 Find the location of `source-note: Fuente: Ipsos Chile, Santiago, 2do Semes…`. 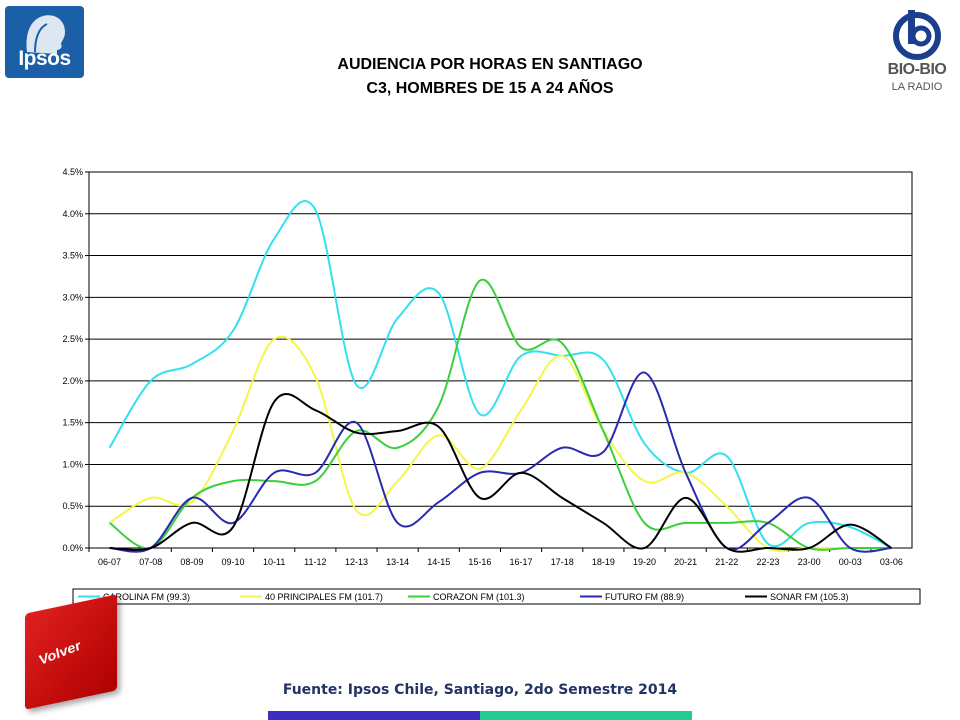

source-note: Fuente: Ipsos Chile, Santiago, 2do Semes… is located at coordinates (480, 690).